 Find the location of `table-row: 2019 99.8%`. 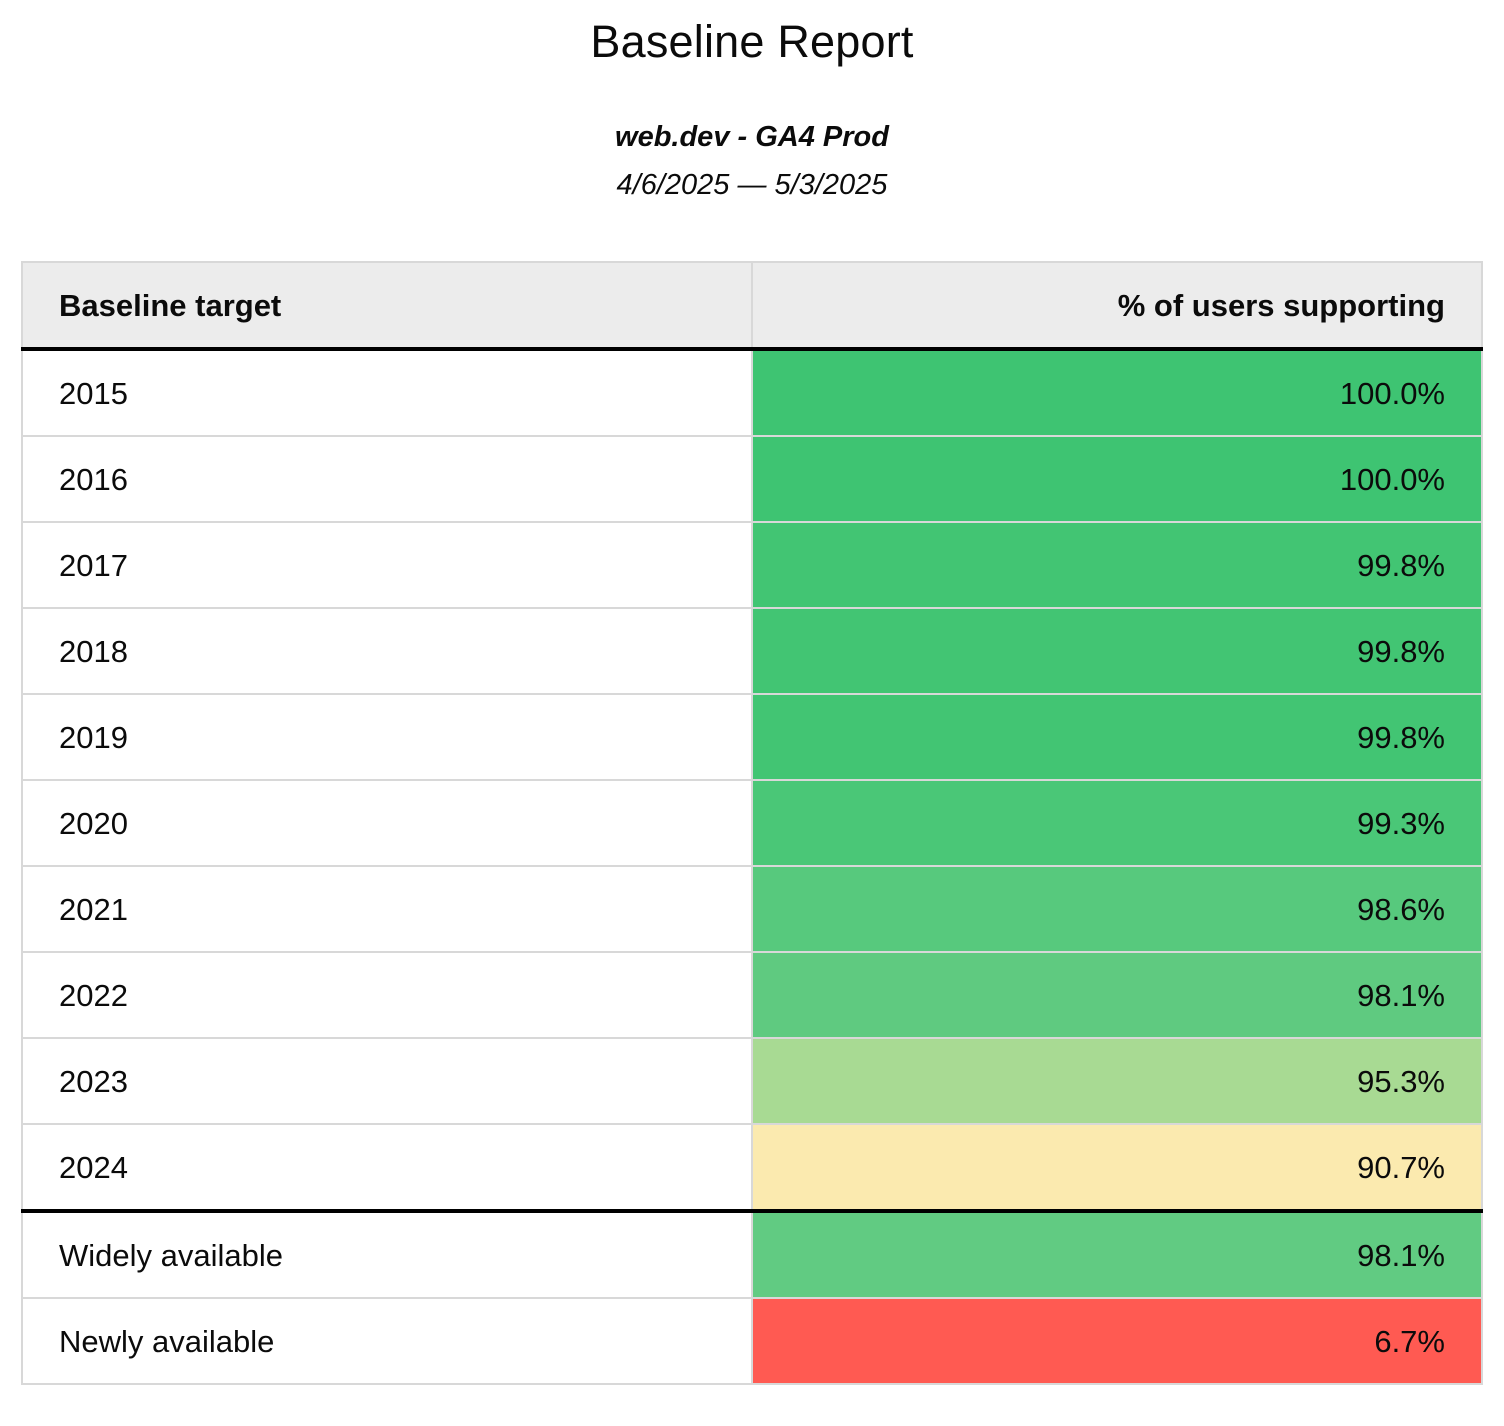

table-row: 2019 99.8% is located at coordinates (752, 737).